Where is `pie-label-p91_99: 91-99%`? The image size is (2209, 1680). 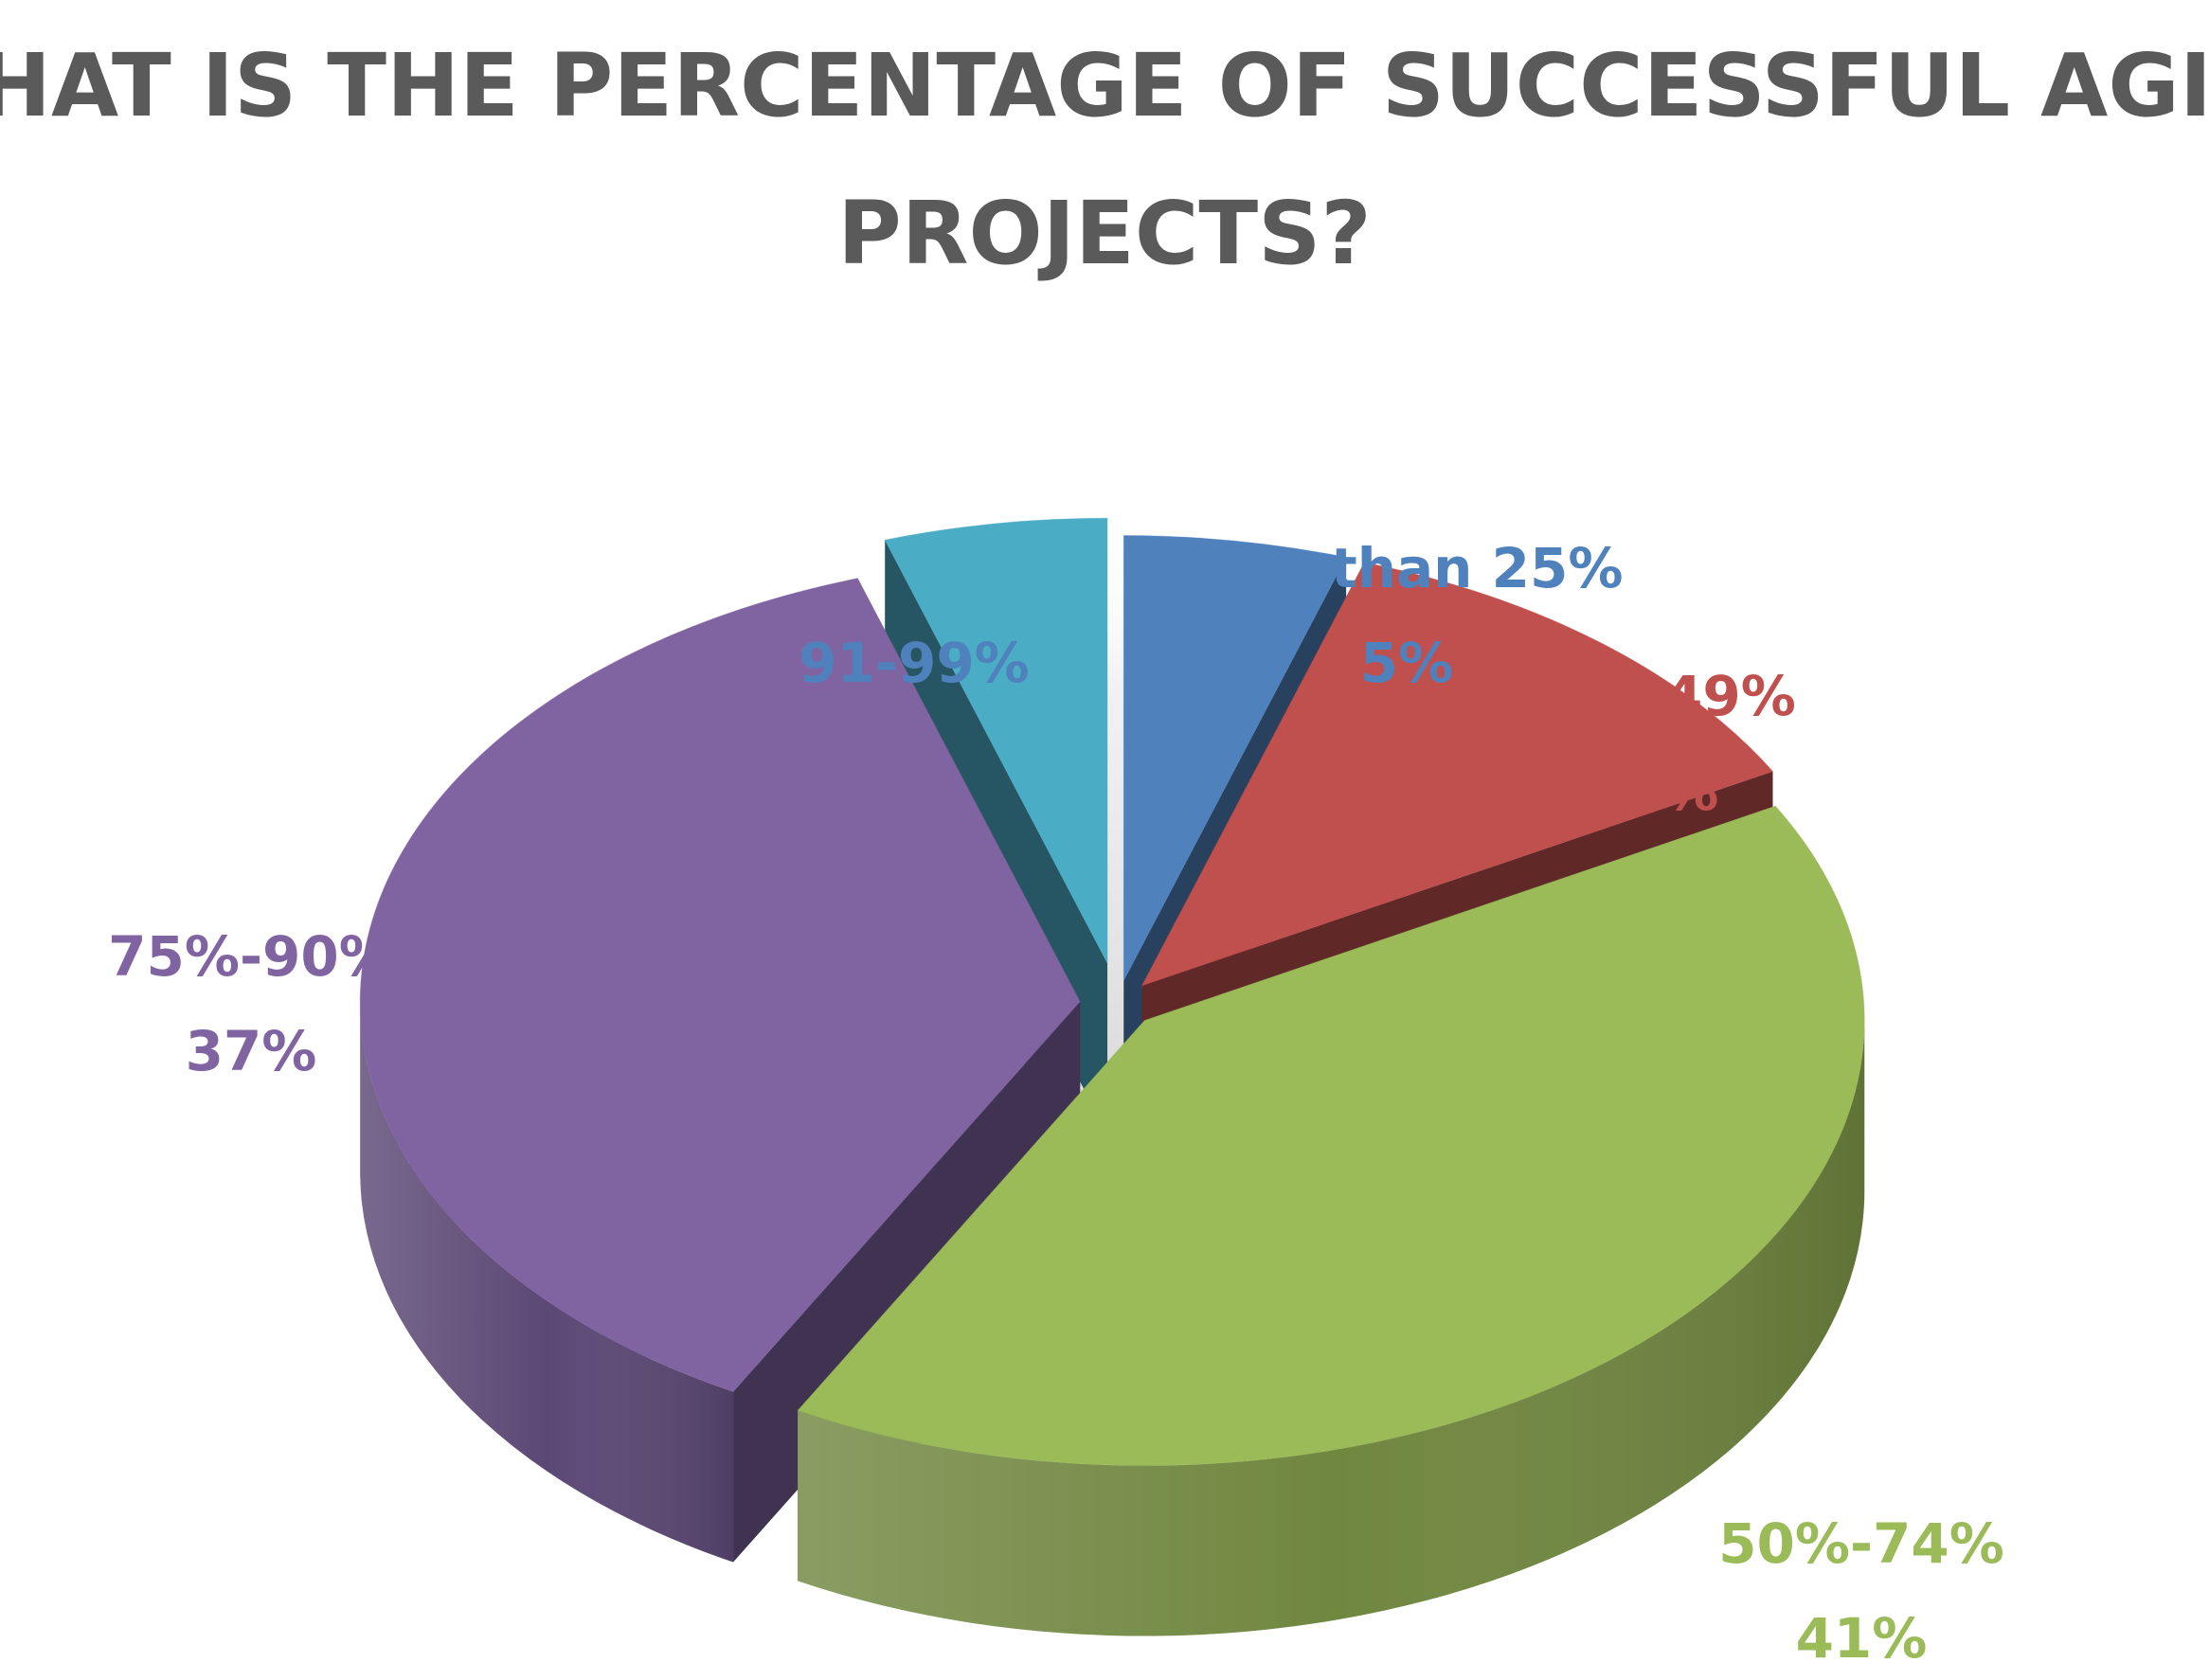
pie-label-p91_99: 91-99% is located at coordinates (914, 663).